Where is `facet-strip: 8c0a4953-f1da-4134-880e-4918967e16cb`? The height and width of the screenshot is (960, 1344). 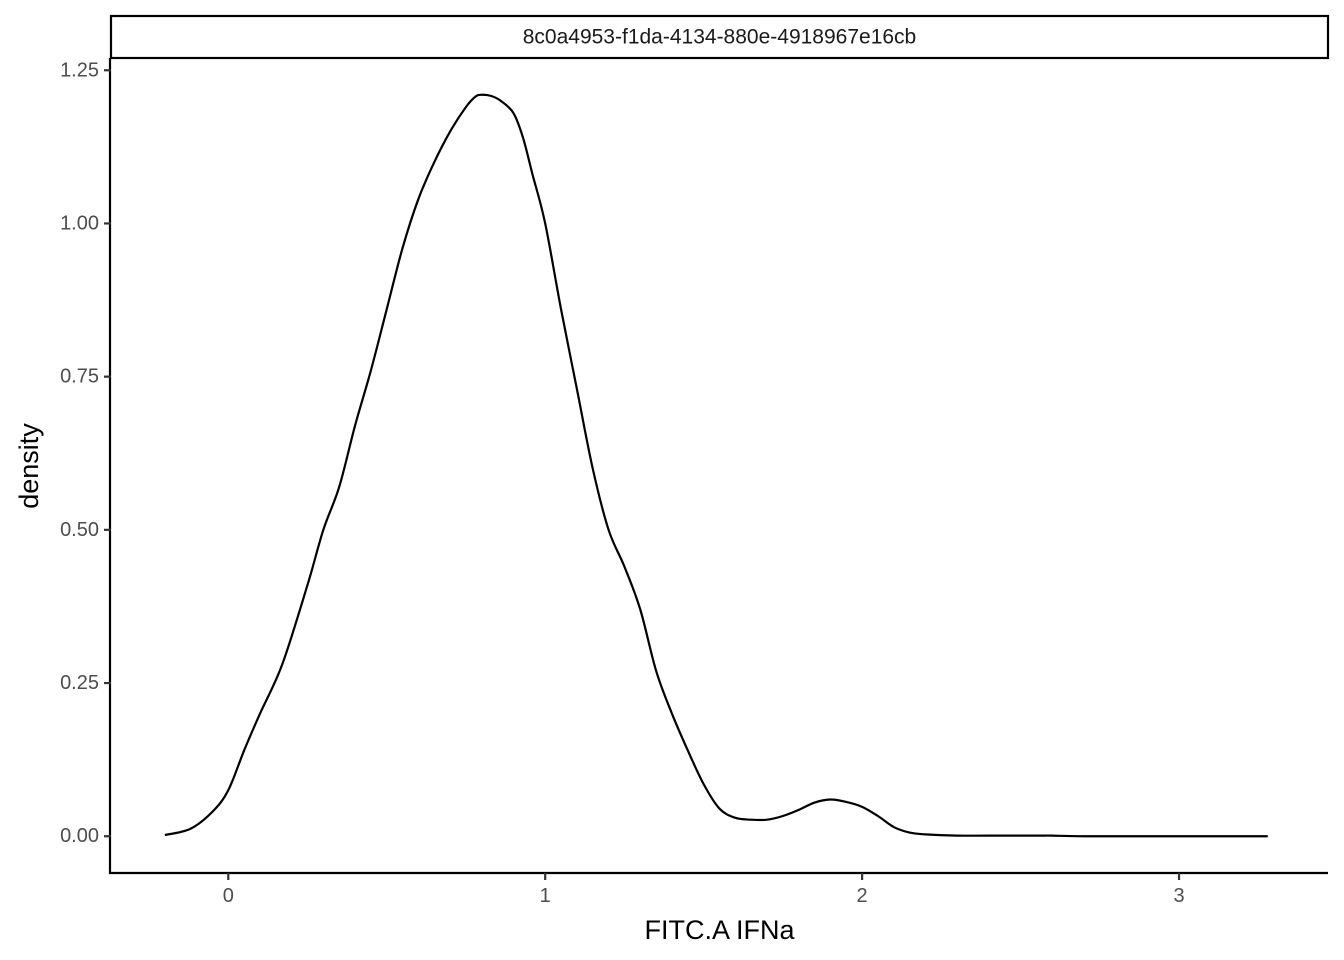 facet-strip: 8c0a4953-f1da-4134-880e-4918967e16cb is located at coordinates (719, 37).